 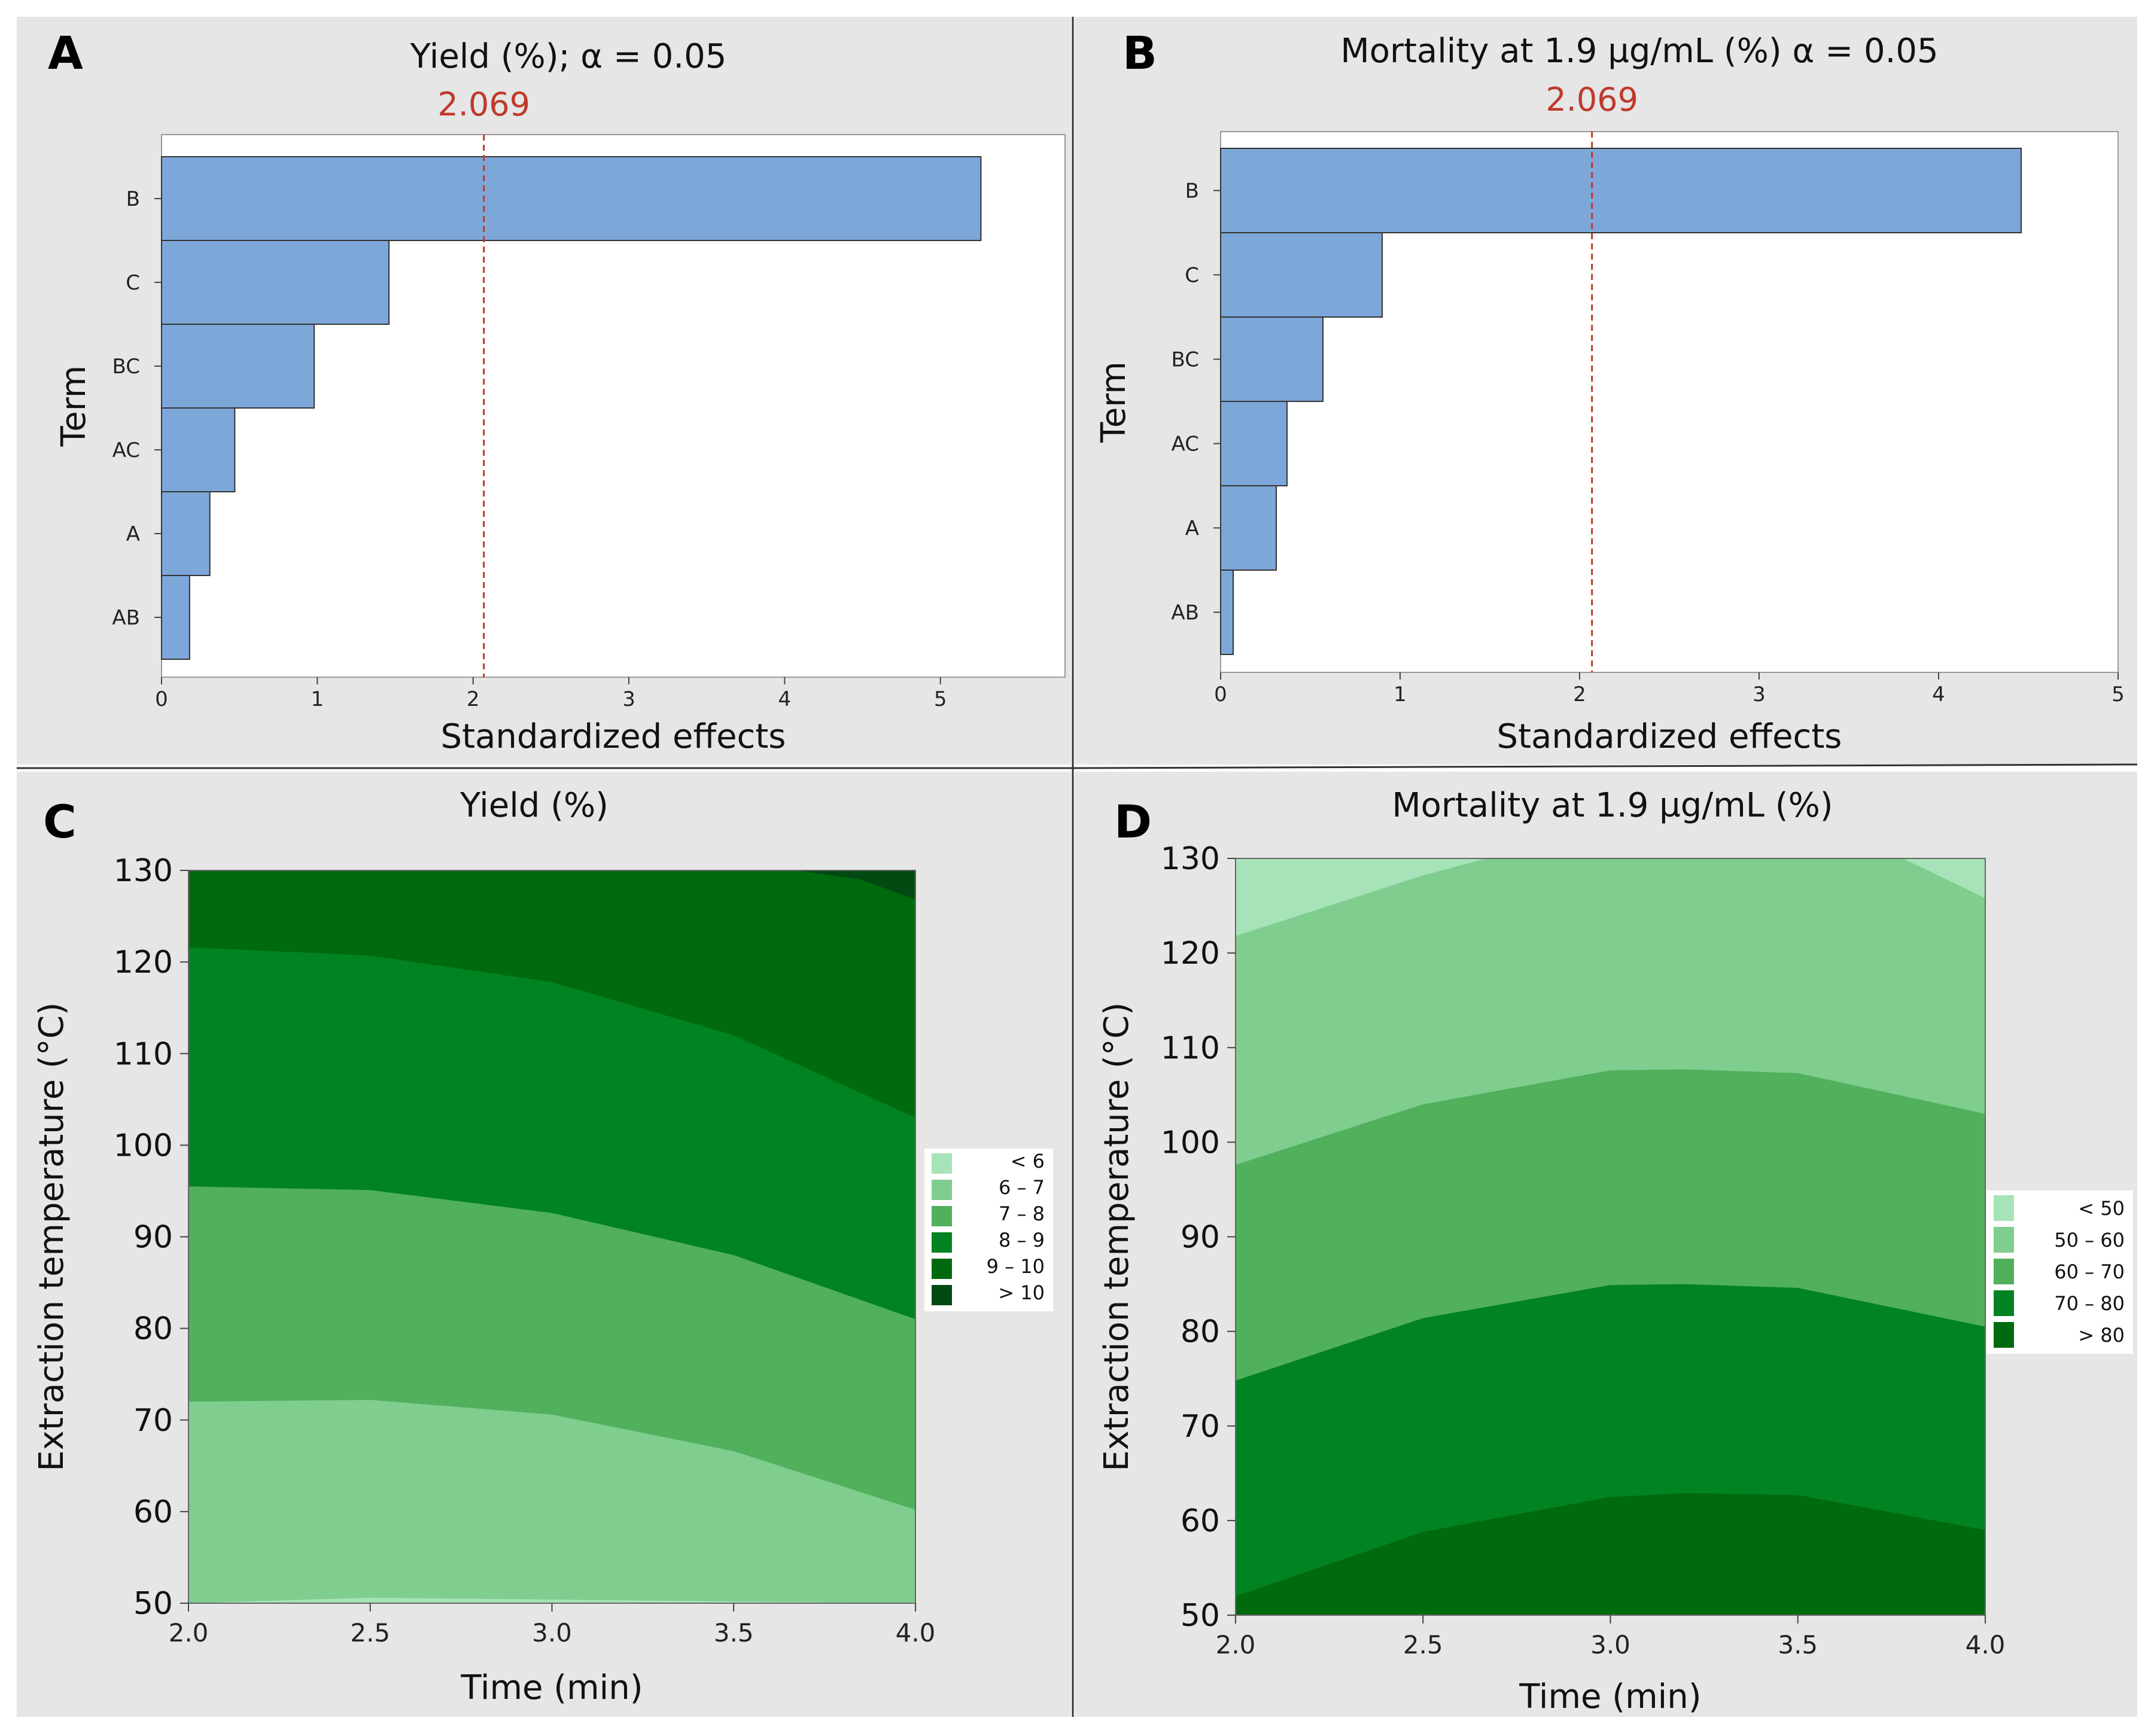 I want to click on x-tick-label: 3.0, so click(x=552, y=1633).